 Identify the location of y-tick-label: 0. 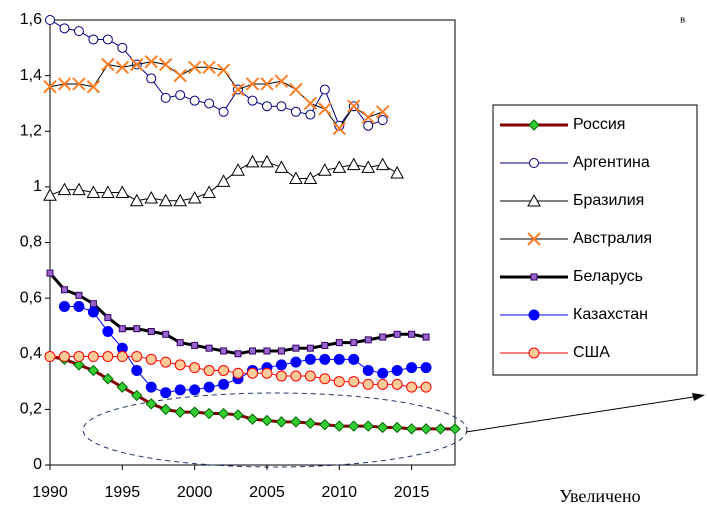
(37, 464).